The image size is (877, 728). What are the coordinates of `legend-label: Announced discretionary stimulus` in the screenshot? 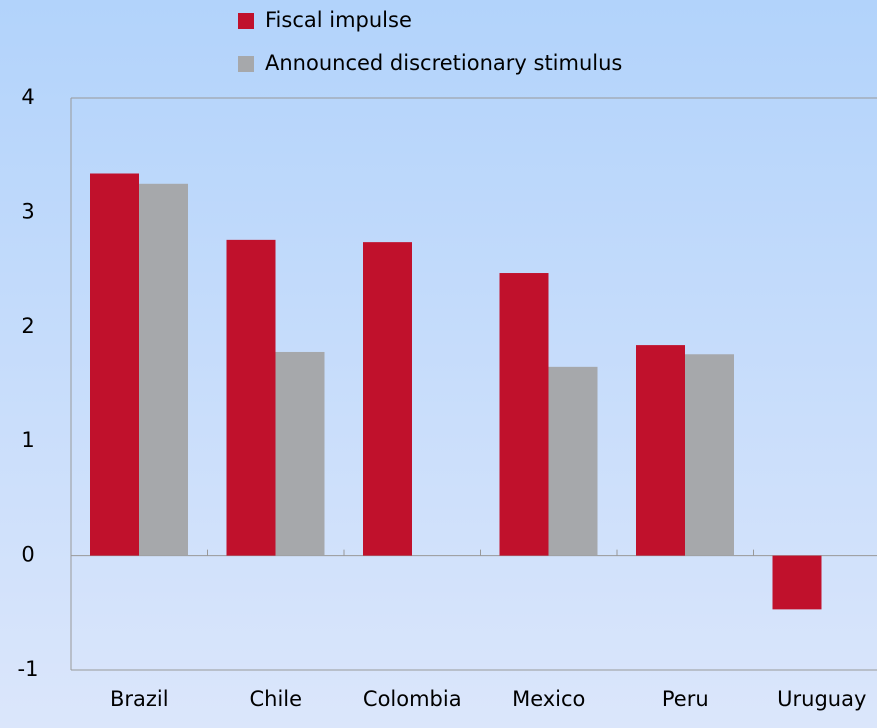 It's located at (443, 63).